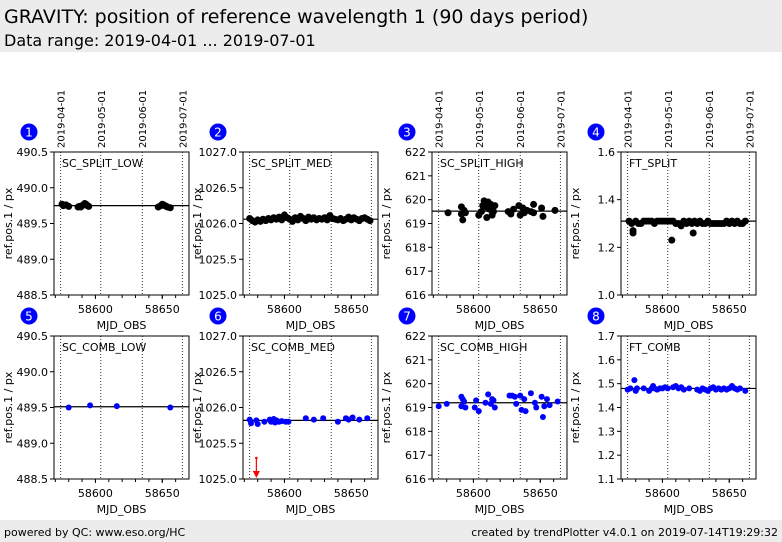 The image size is (782, 542). Describe the element at coordinates (415, 408) in the screenshot. I see `y-tick-label: 619` at that location.